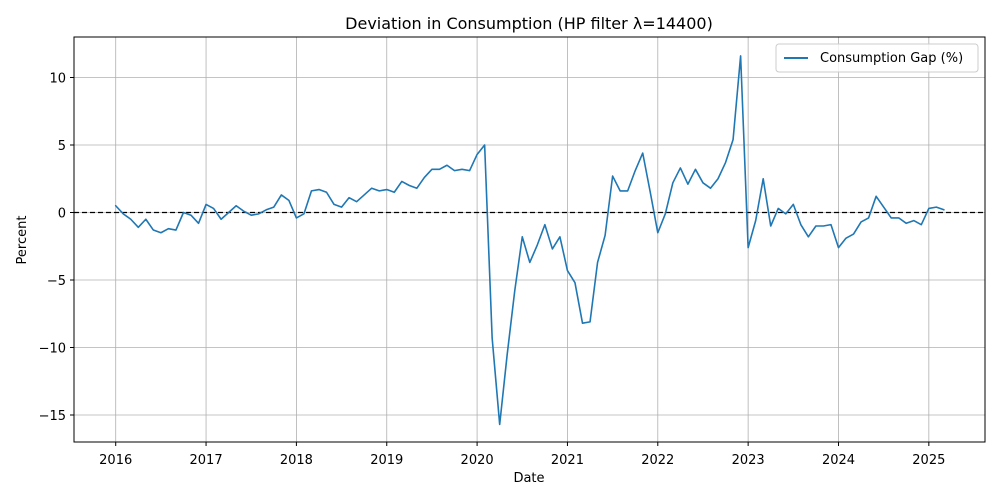 Image resolution: width=1000 pixels, height=500 pixels. Describe the element at coordinates (56, 248) in the screenshot. I see `y-axis-ticks: −15 −10 −5 0 5 10` at that location.